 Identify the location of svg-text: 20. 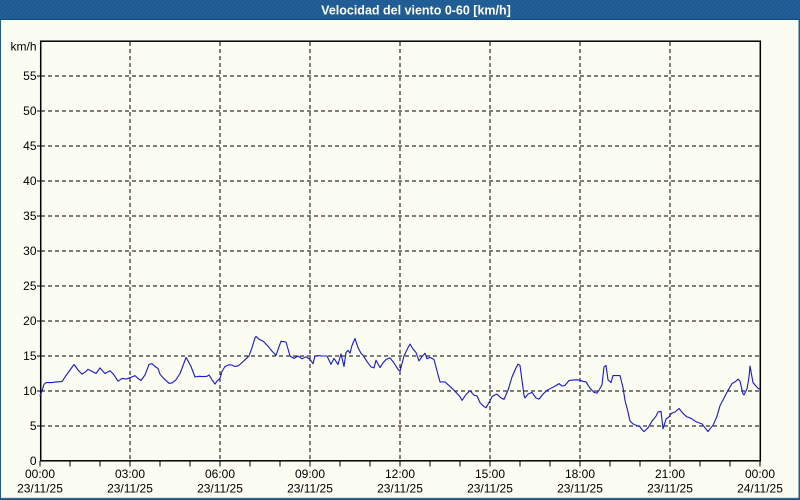
(30, 321).